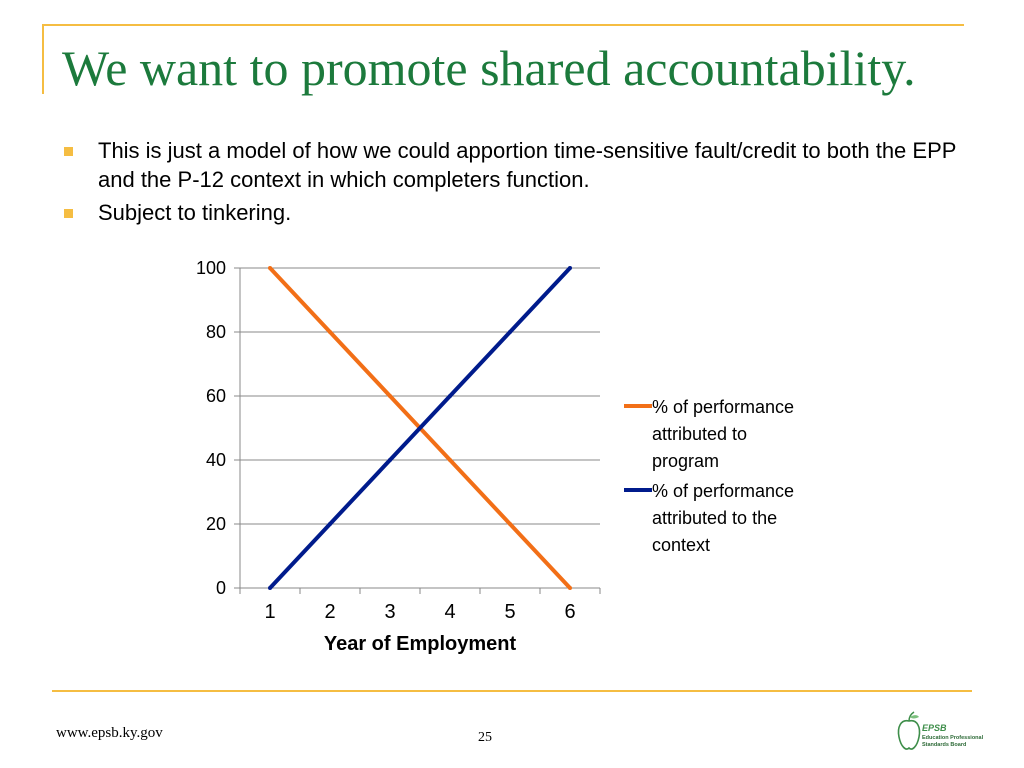 This screenshot has height=768, width=1024. What do you see at coordinates (953, 738) in the screenshot?
I see `logo-line-1: Education Professional` at bounding box center [953, 738].